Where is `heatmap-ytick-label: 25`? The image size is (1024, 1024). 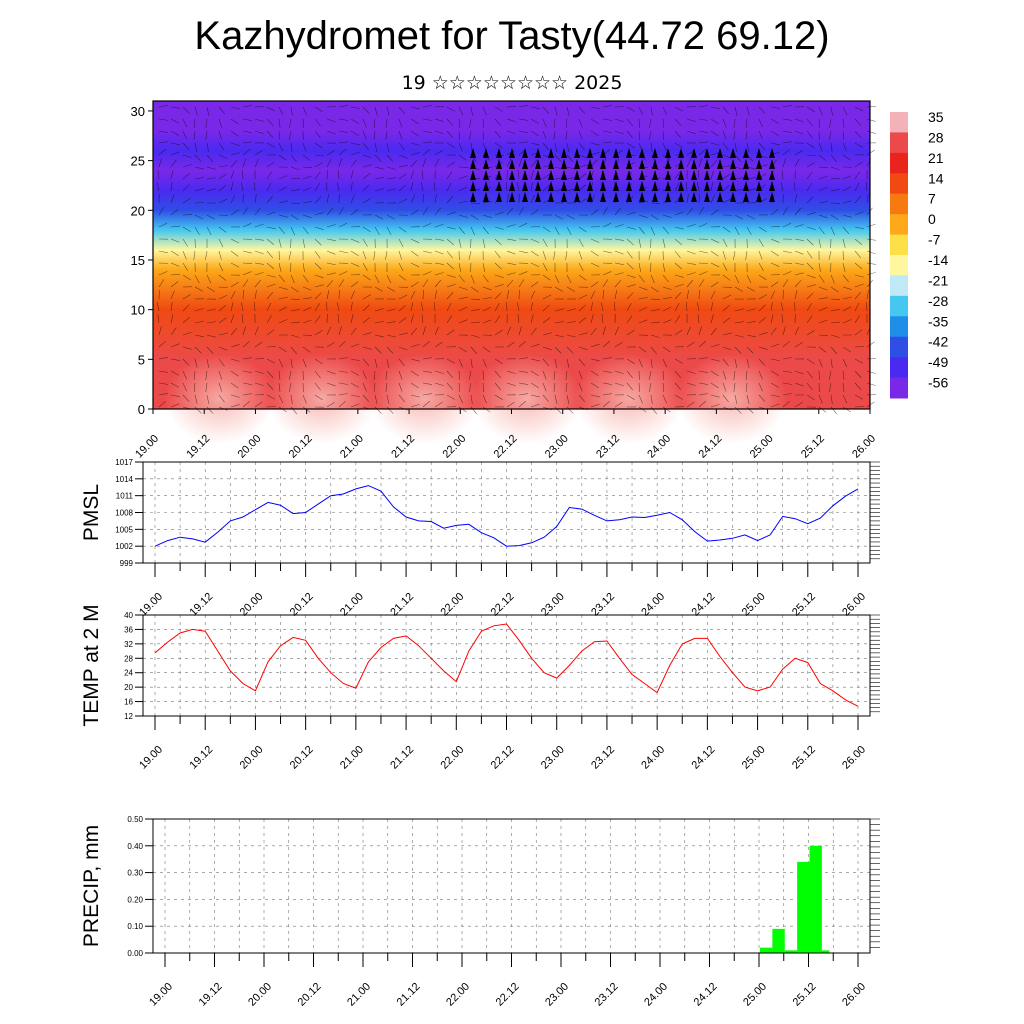 heatmap-ytick-label: 25 is located at coordinates (138, 161).